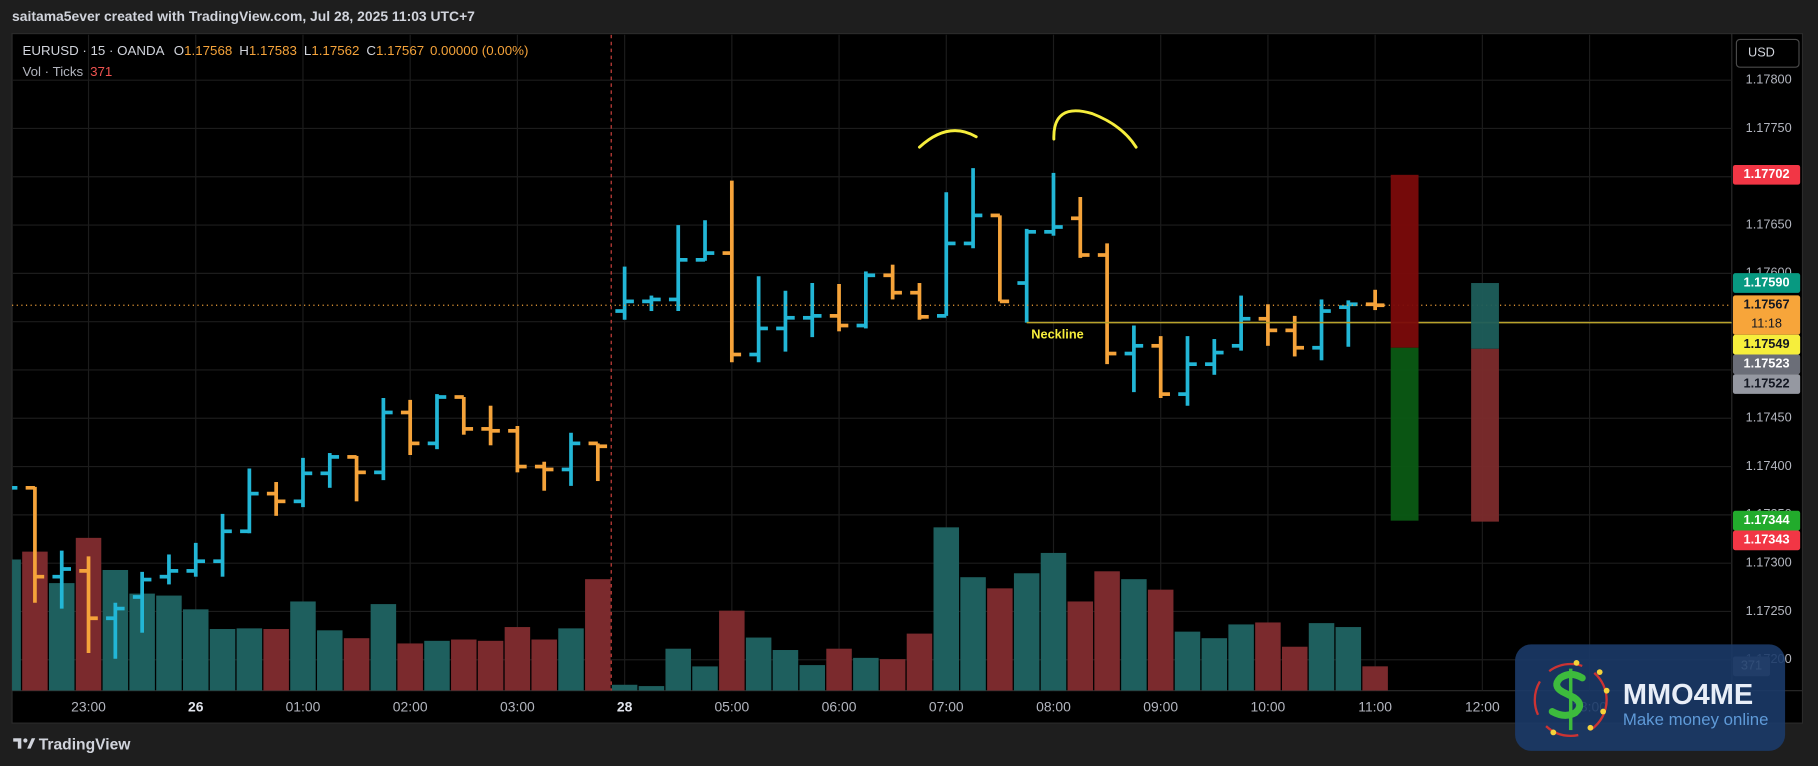 Image resolution: width=1818 pixels, height=766 pixels. What do you see at coordinates (101, 70) in the screenshot?
I see `volume-value: 371` at bounding box center [101, 70].